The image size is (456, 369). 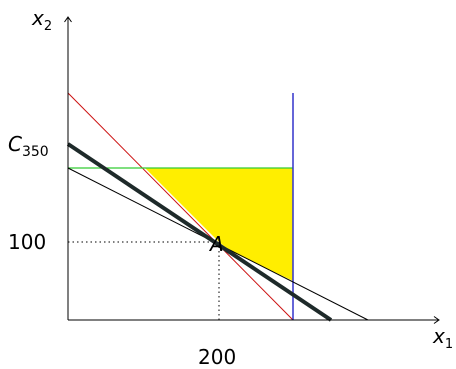 I want to click on y-axis-label-sub: 2, so click(x=48, y=26).